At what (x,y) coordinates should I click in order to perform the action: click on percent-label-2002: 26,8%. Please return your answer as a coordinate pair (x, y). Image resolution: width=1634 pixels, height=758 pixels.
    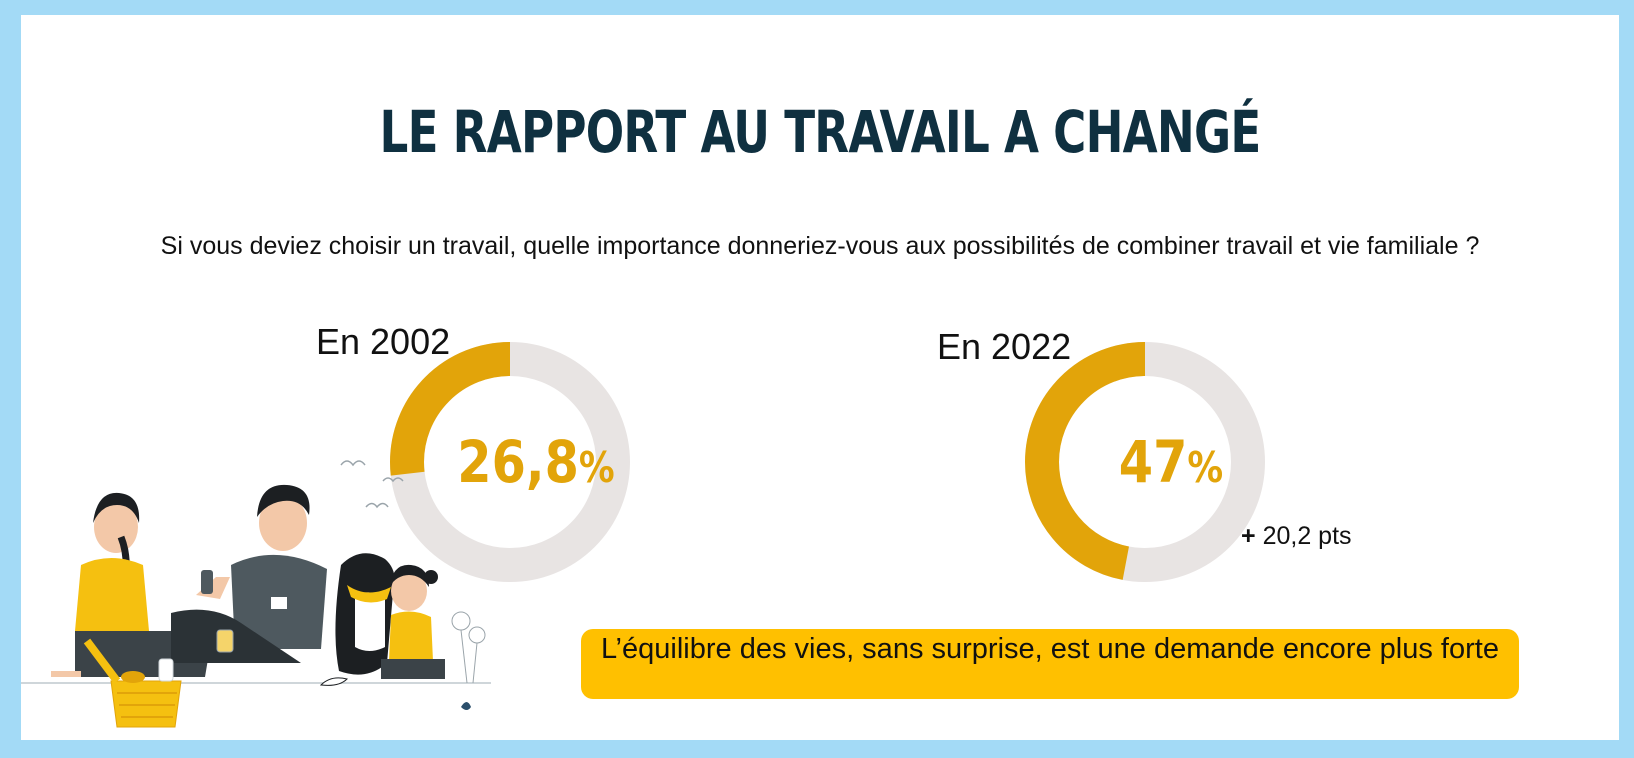
    Looking at the image, I should click on (536, 469).